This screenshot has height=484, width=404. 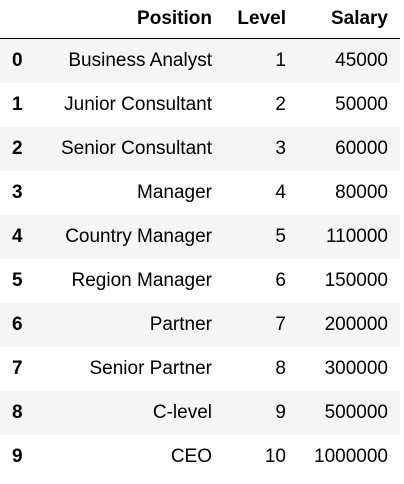 What do you see at coordinates (17, 192) in the screenshot?
I see `row-index: 3` at bounding box center [17, 192].